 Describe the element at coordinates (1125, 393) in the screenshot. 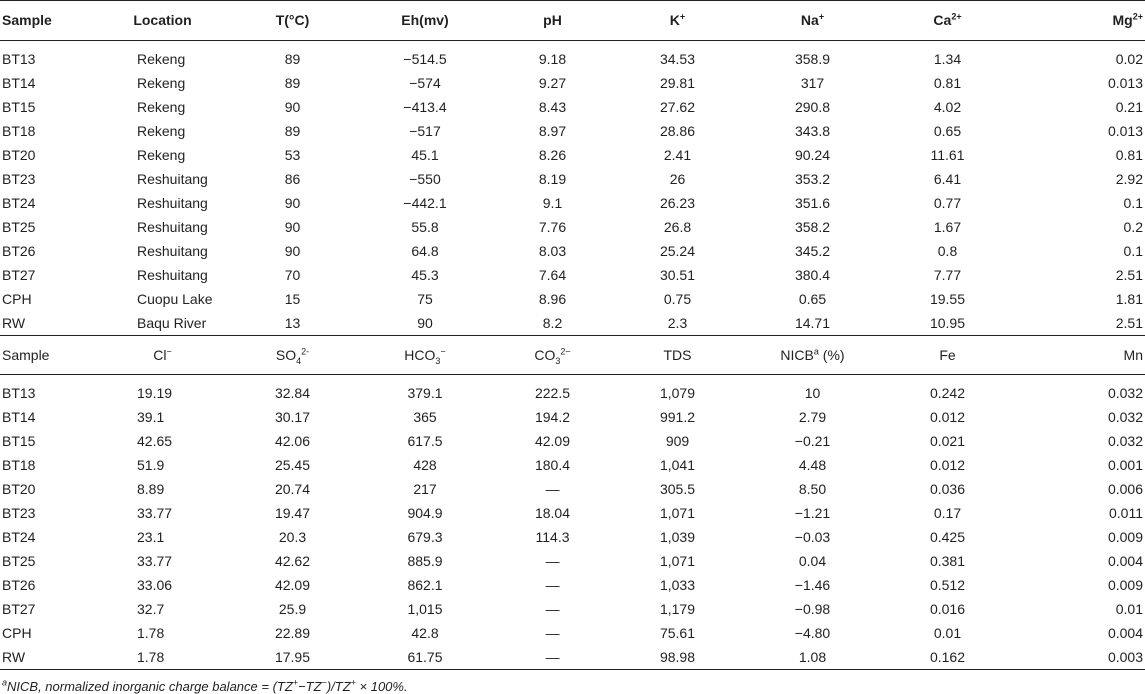

I see `table-cell: 0.032` at that location.